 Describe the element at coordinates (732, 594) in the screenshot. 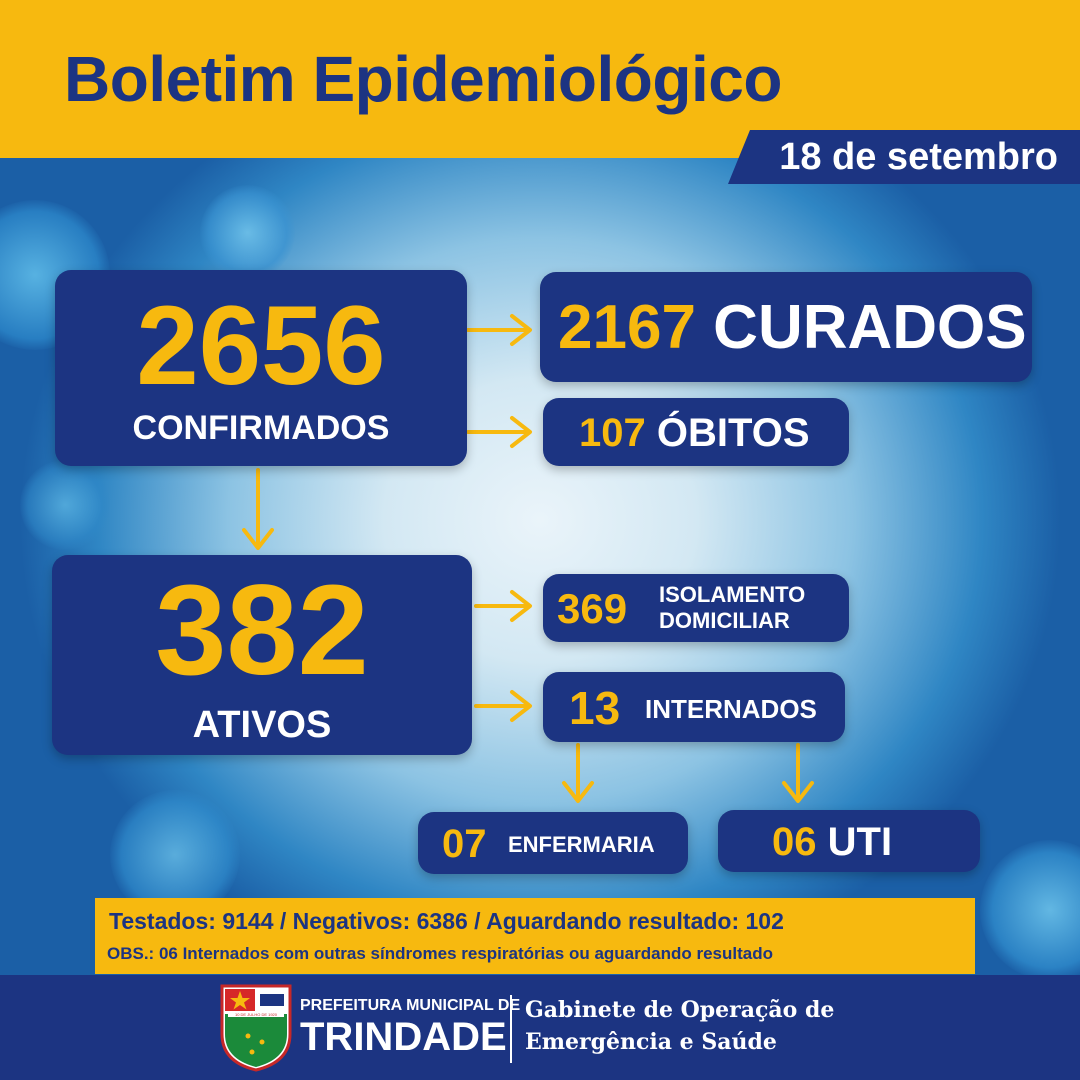

I see `home-isolation-label-line1: ISOLAMENTO` at that location.